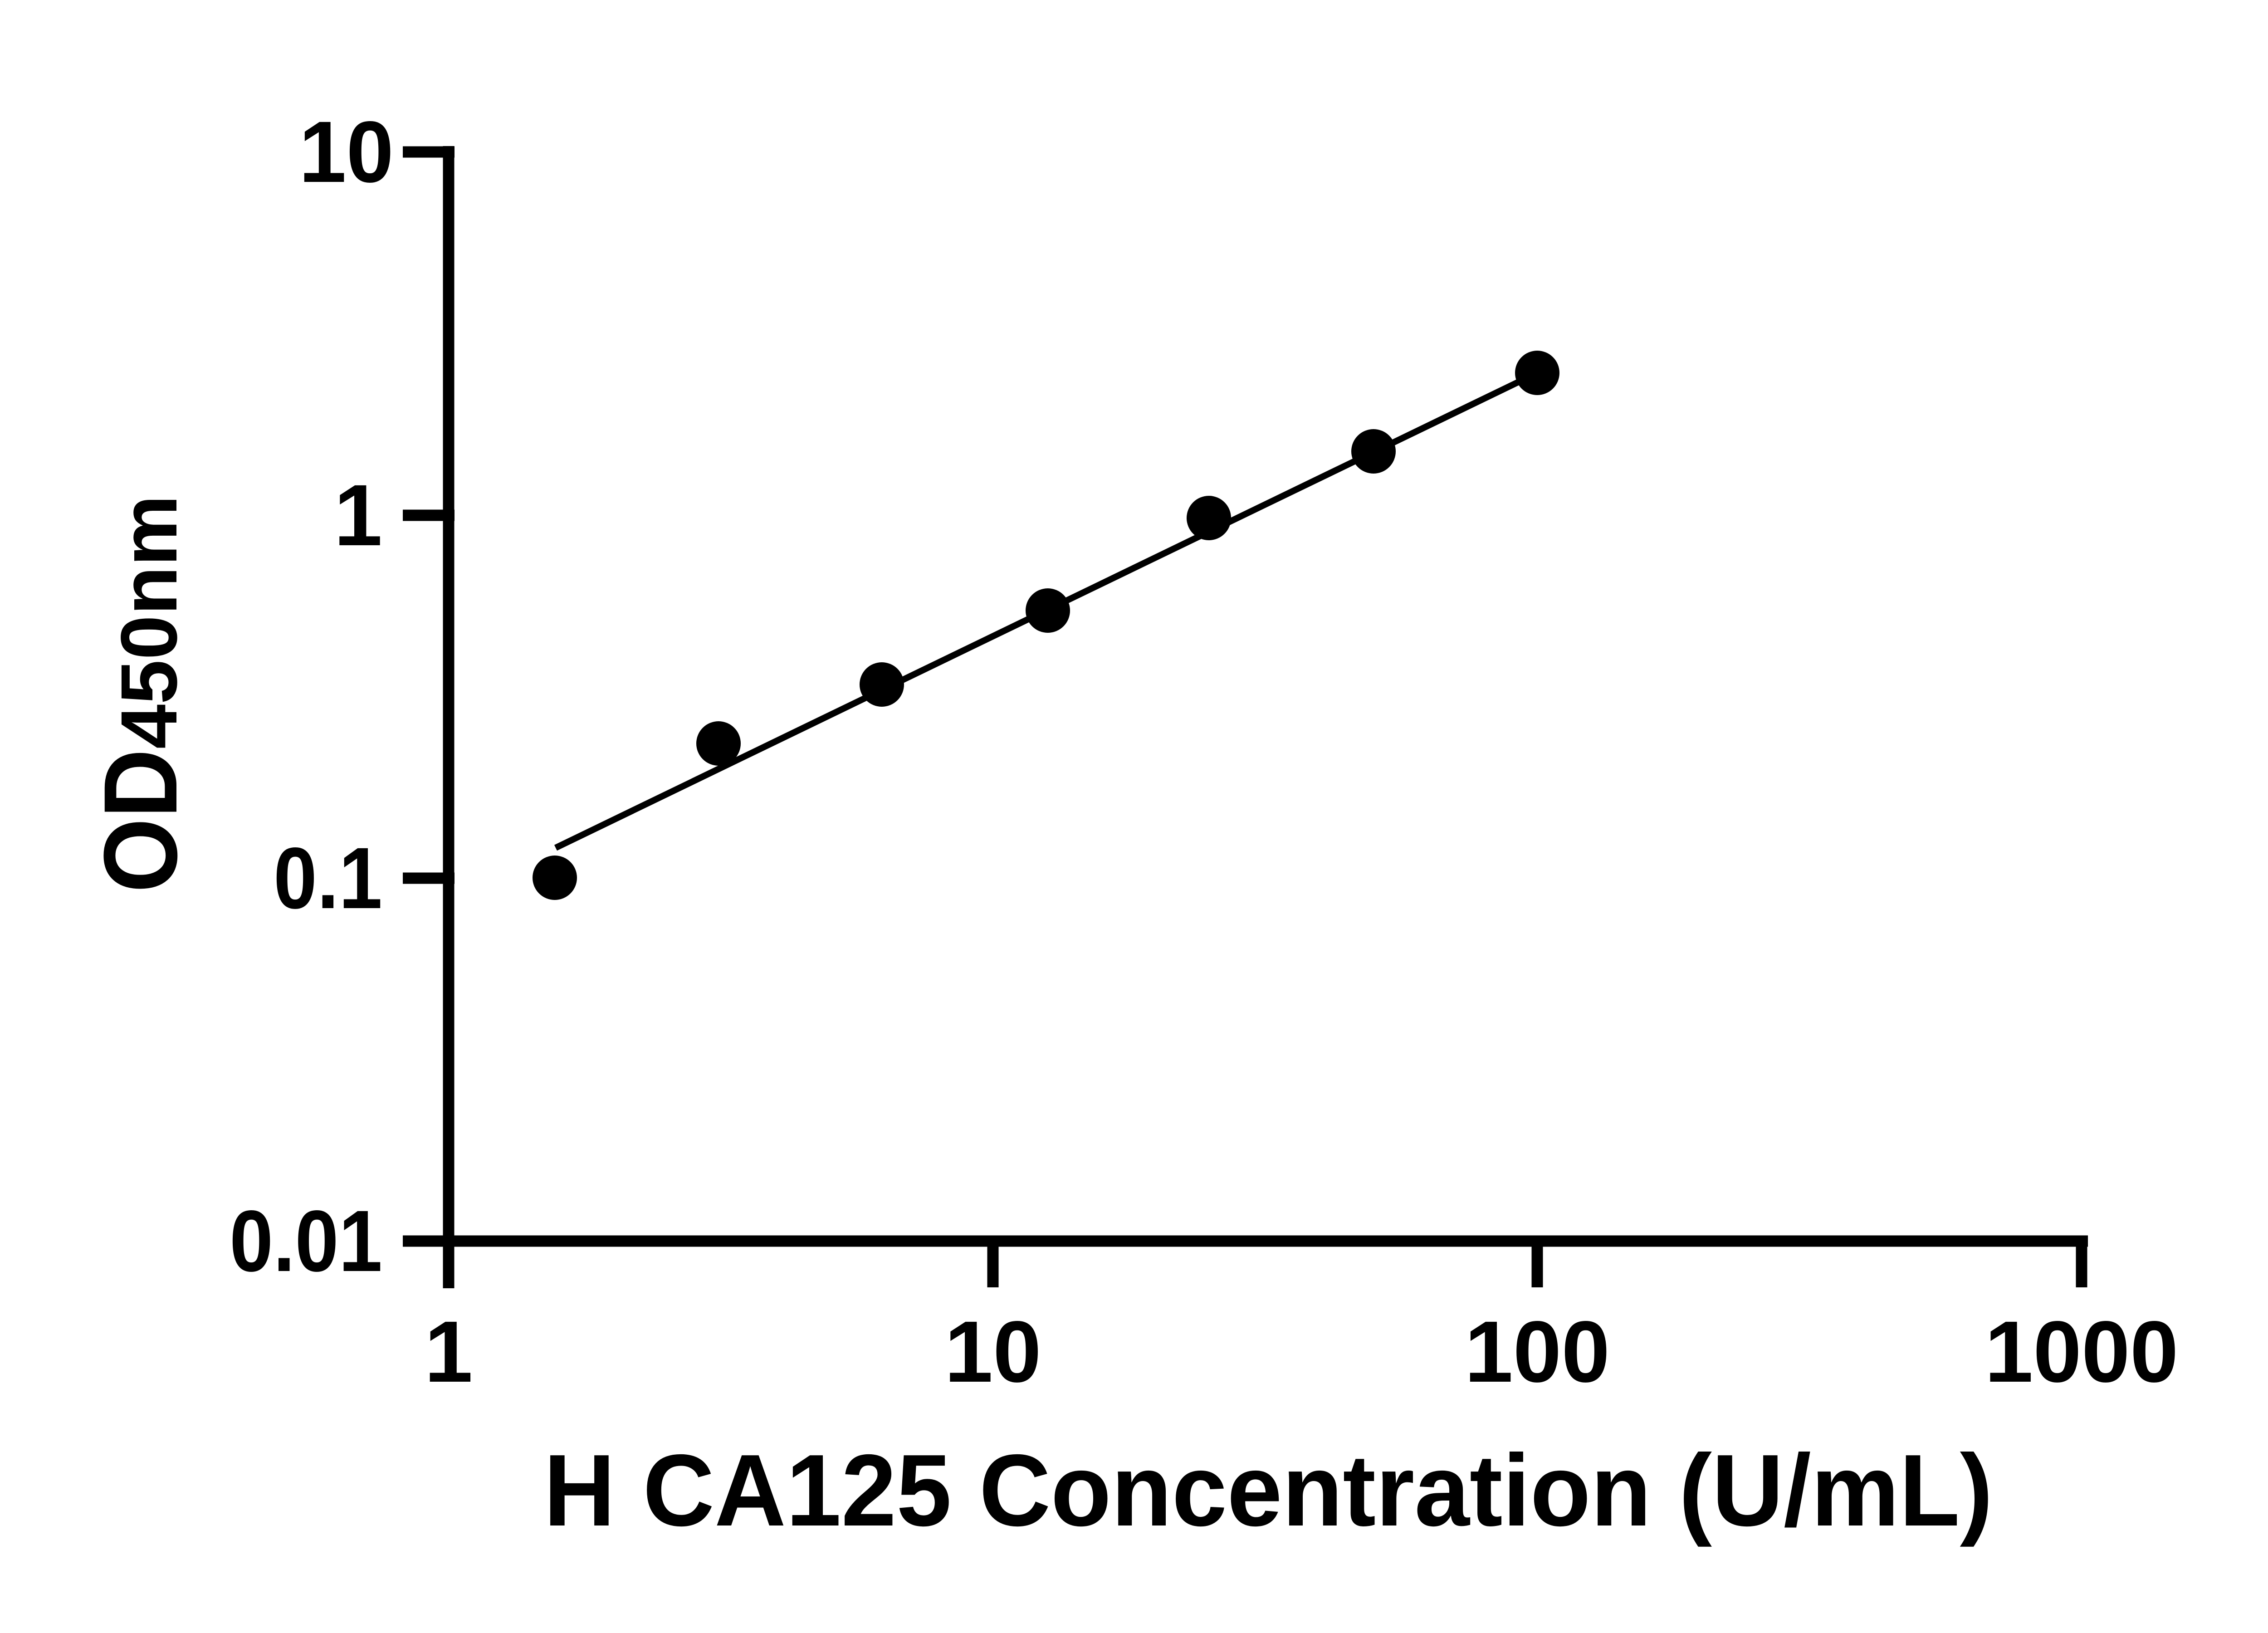 The height and width of the screenshot is (1633, 2268). What do you see at coordinates (306, 1241) in the screenshot?
I see `svg-text: 0.01` at bounding box center [306, 1241].